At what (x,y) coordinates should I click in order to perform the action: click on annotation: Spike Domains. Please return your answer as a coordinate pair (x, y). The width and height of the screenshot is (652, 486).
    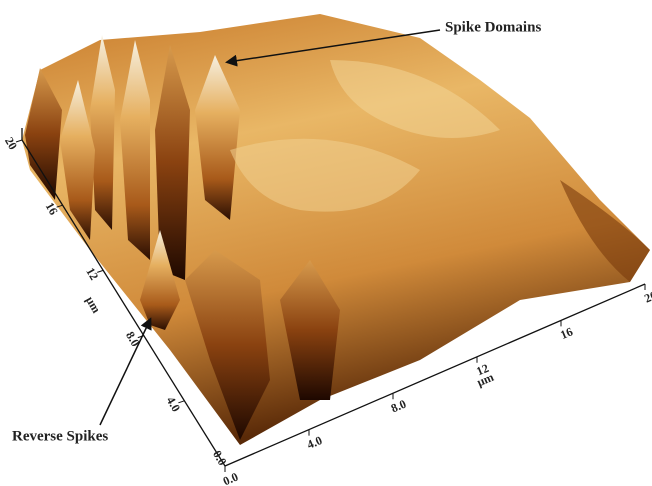
    Looking at the image, I should click on (493, 27).